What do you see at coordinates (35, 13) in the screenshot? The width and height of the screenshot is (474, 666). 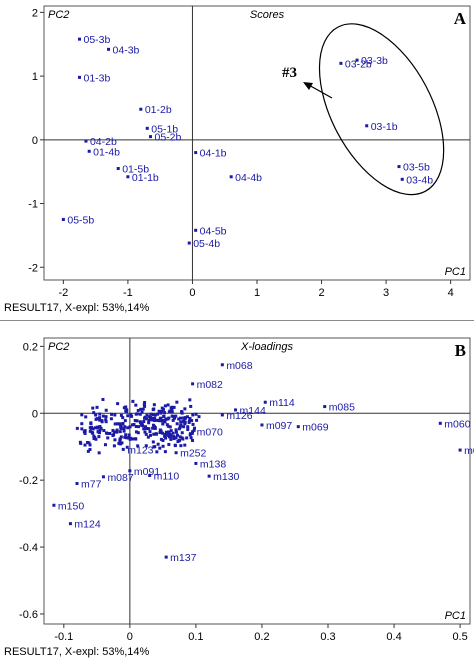 I see `y-tick-label: 2` at bounding box center [35, 13].